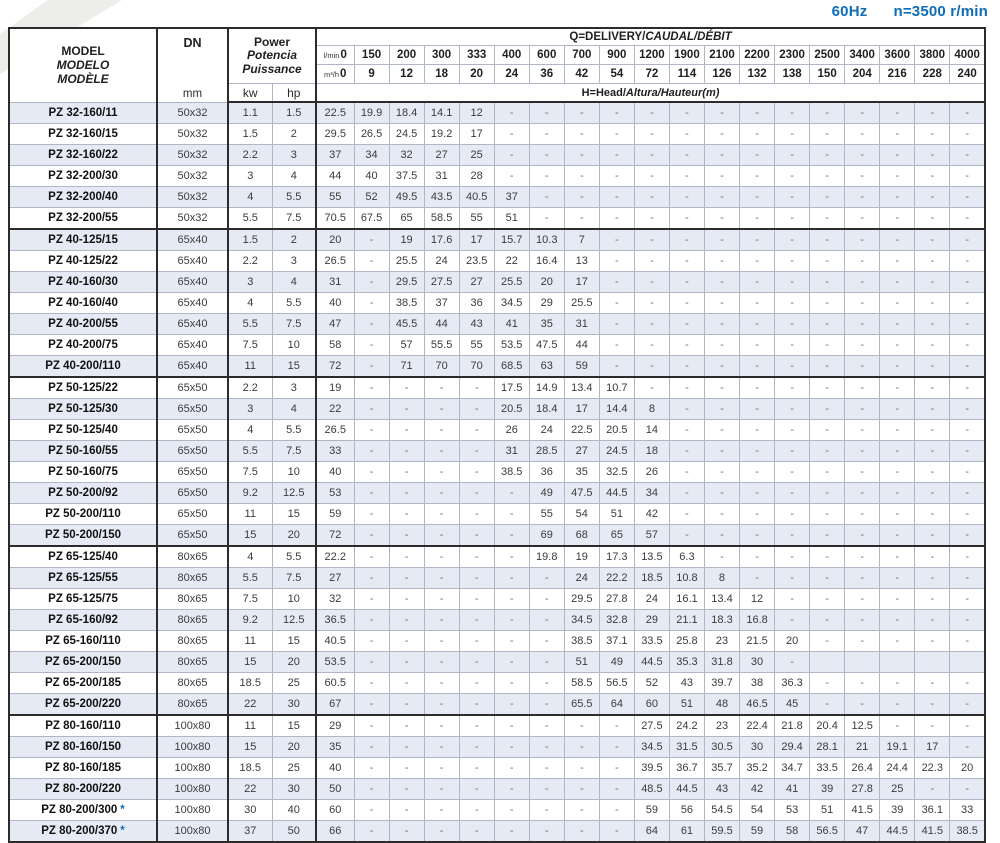  Describe the element at coordinates (294, 134) in the screenshot. I see `hp-cell: 2` at that location.